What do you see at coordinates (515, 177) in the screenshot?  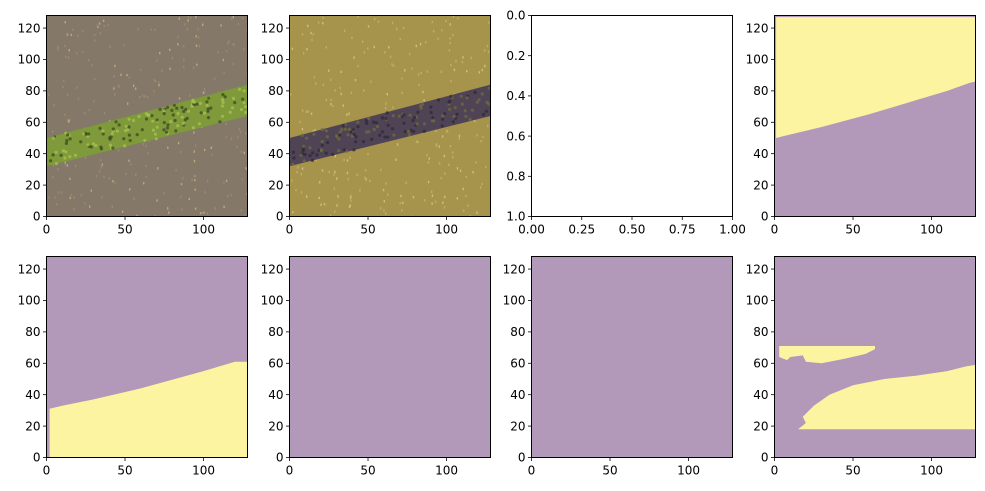 I see `y-tick-label: 0.8` at bounding box center [515, 177].